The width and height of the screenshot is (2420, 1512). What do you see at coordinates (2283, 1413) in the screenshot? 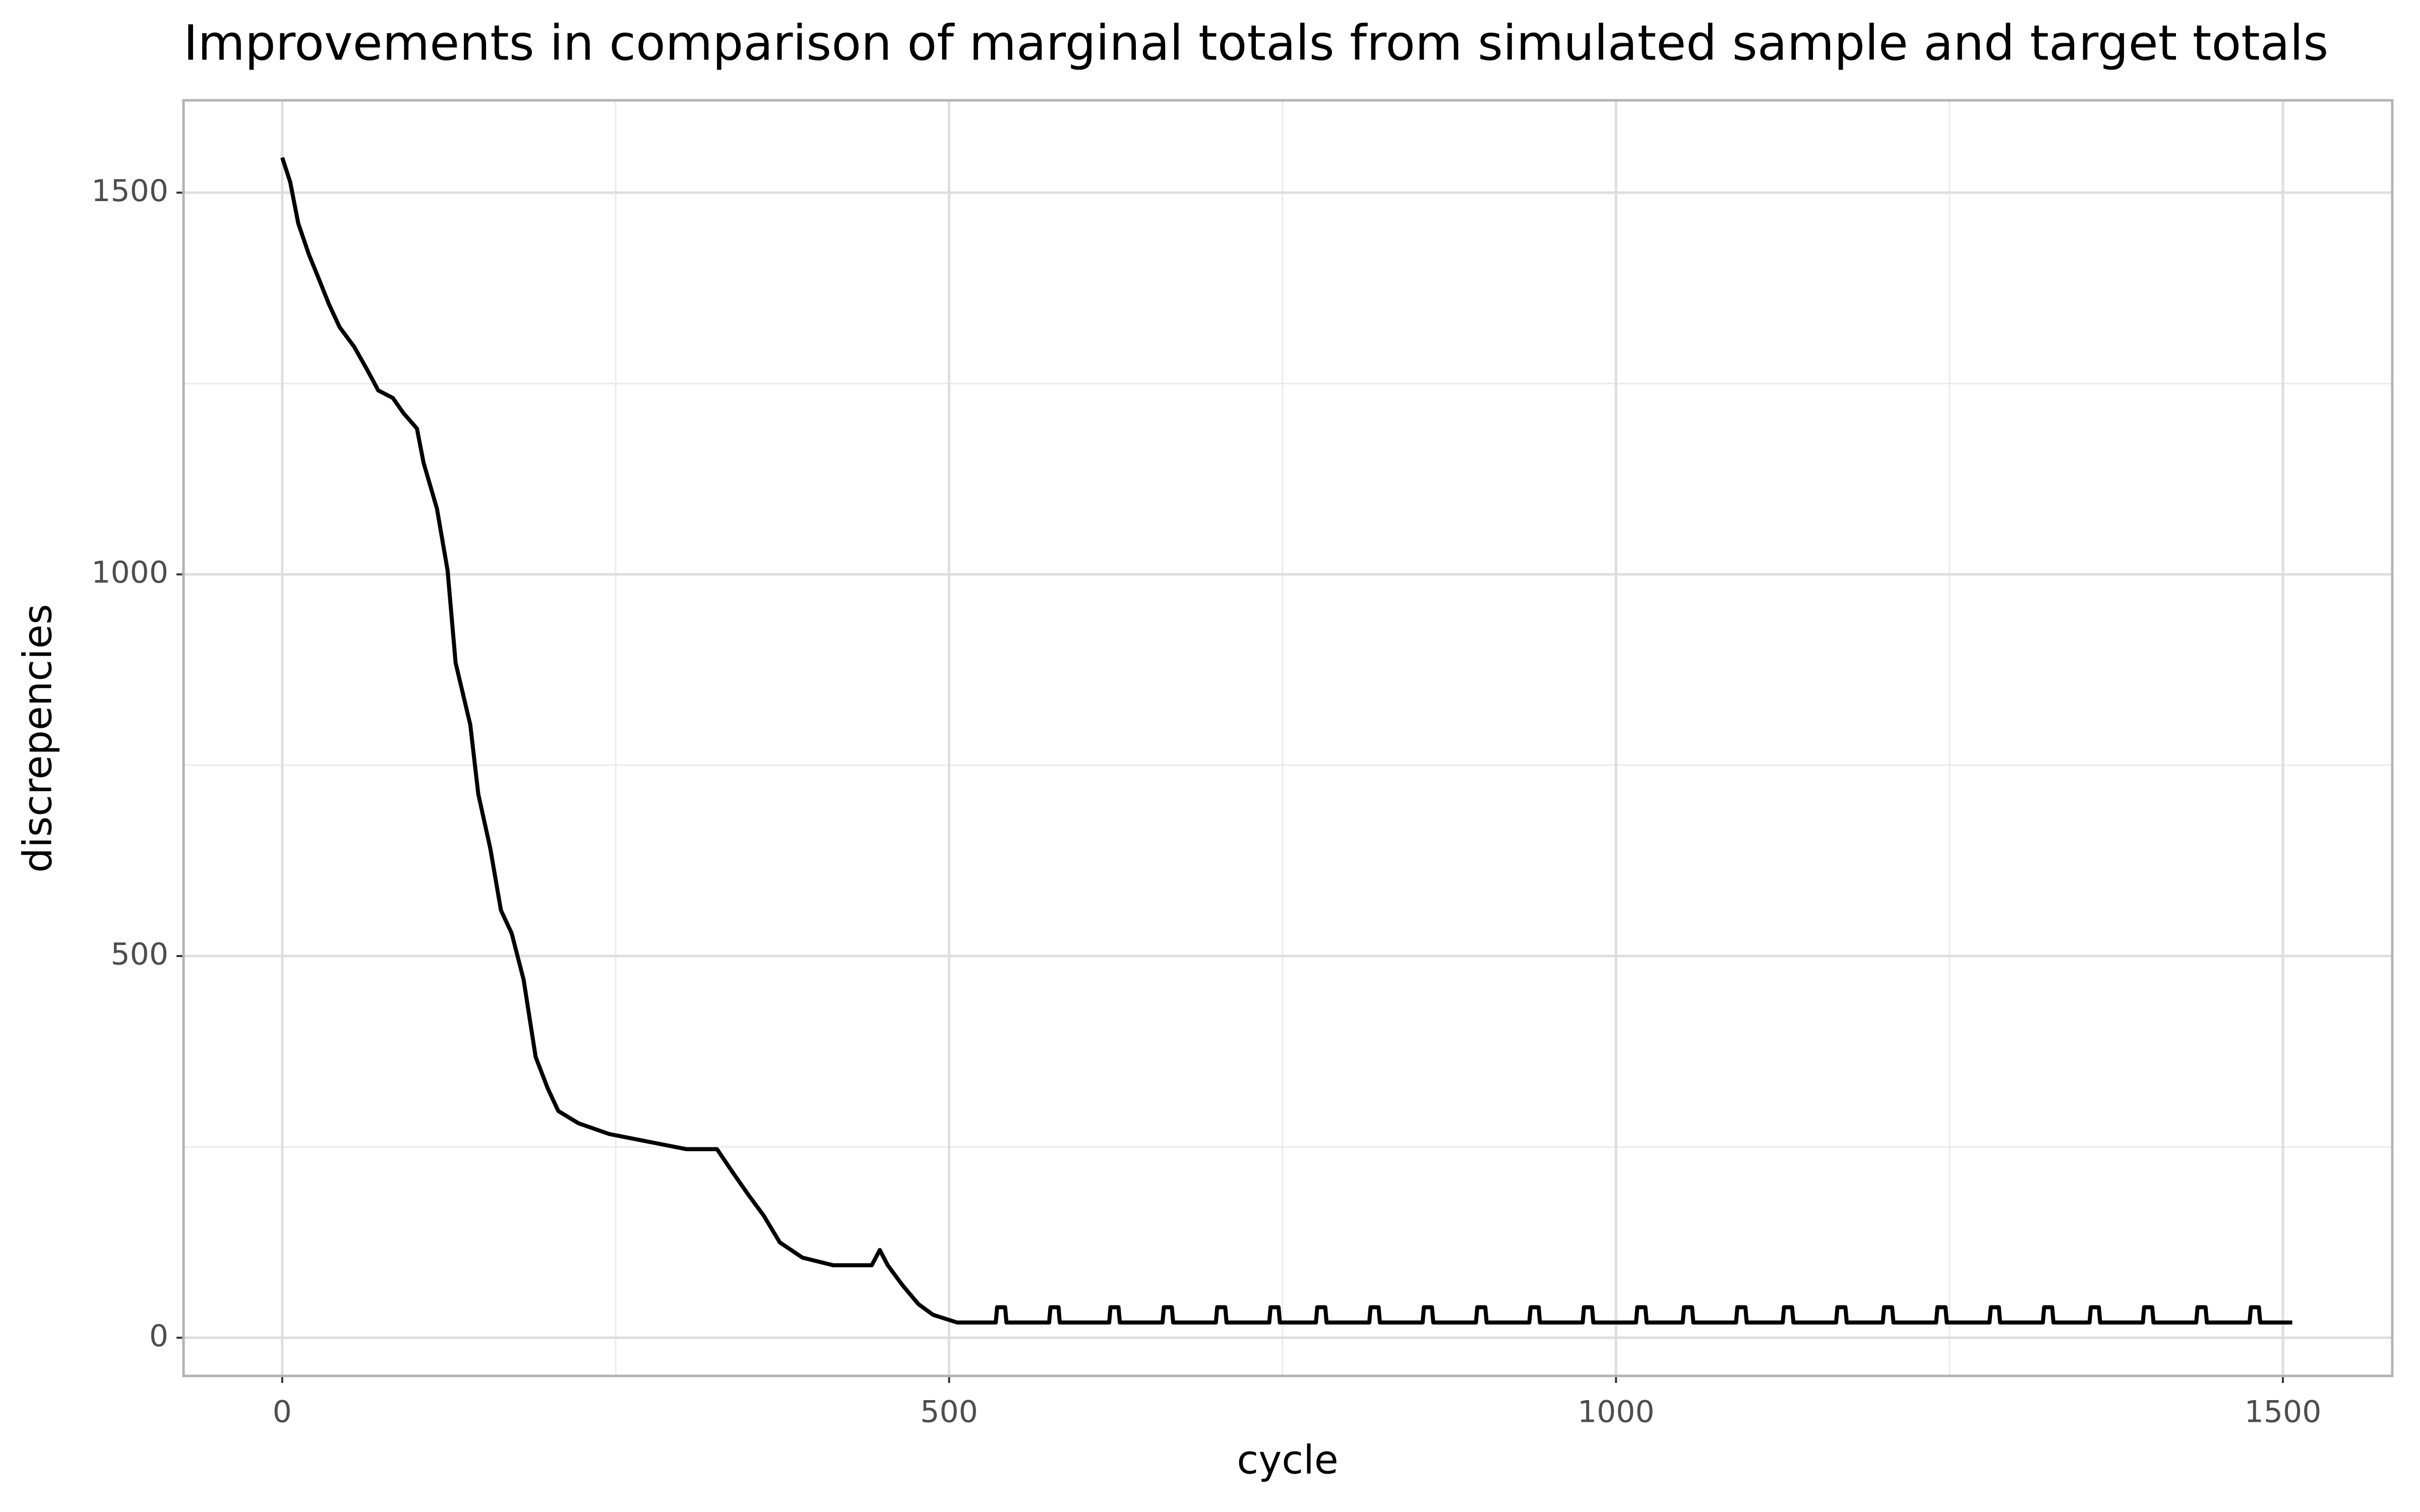
I see `x-tick-label: 1500` at bounding box center [2283, 1413].